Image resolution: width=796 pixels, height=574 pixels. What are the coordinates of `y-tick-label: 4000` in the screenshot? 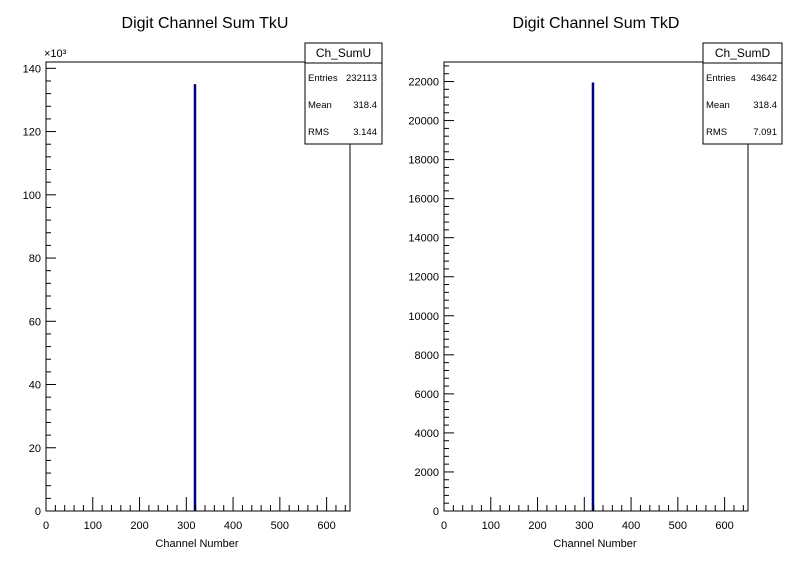 It's located at (427, 434).